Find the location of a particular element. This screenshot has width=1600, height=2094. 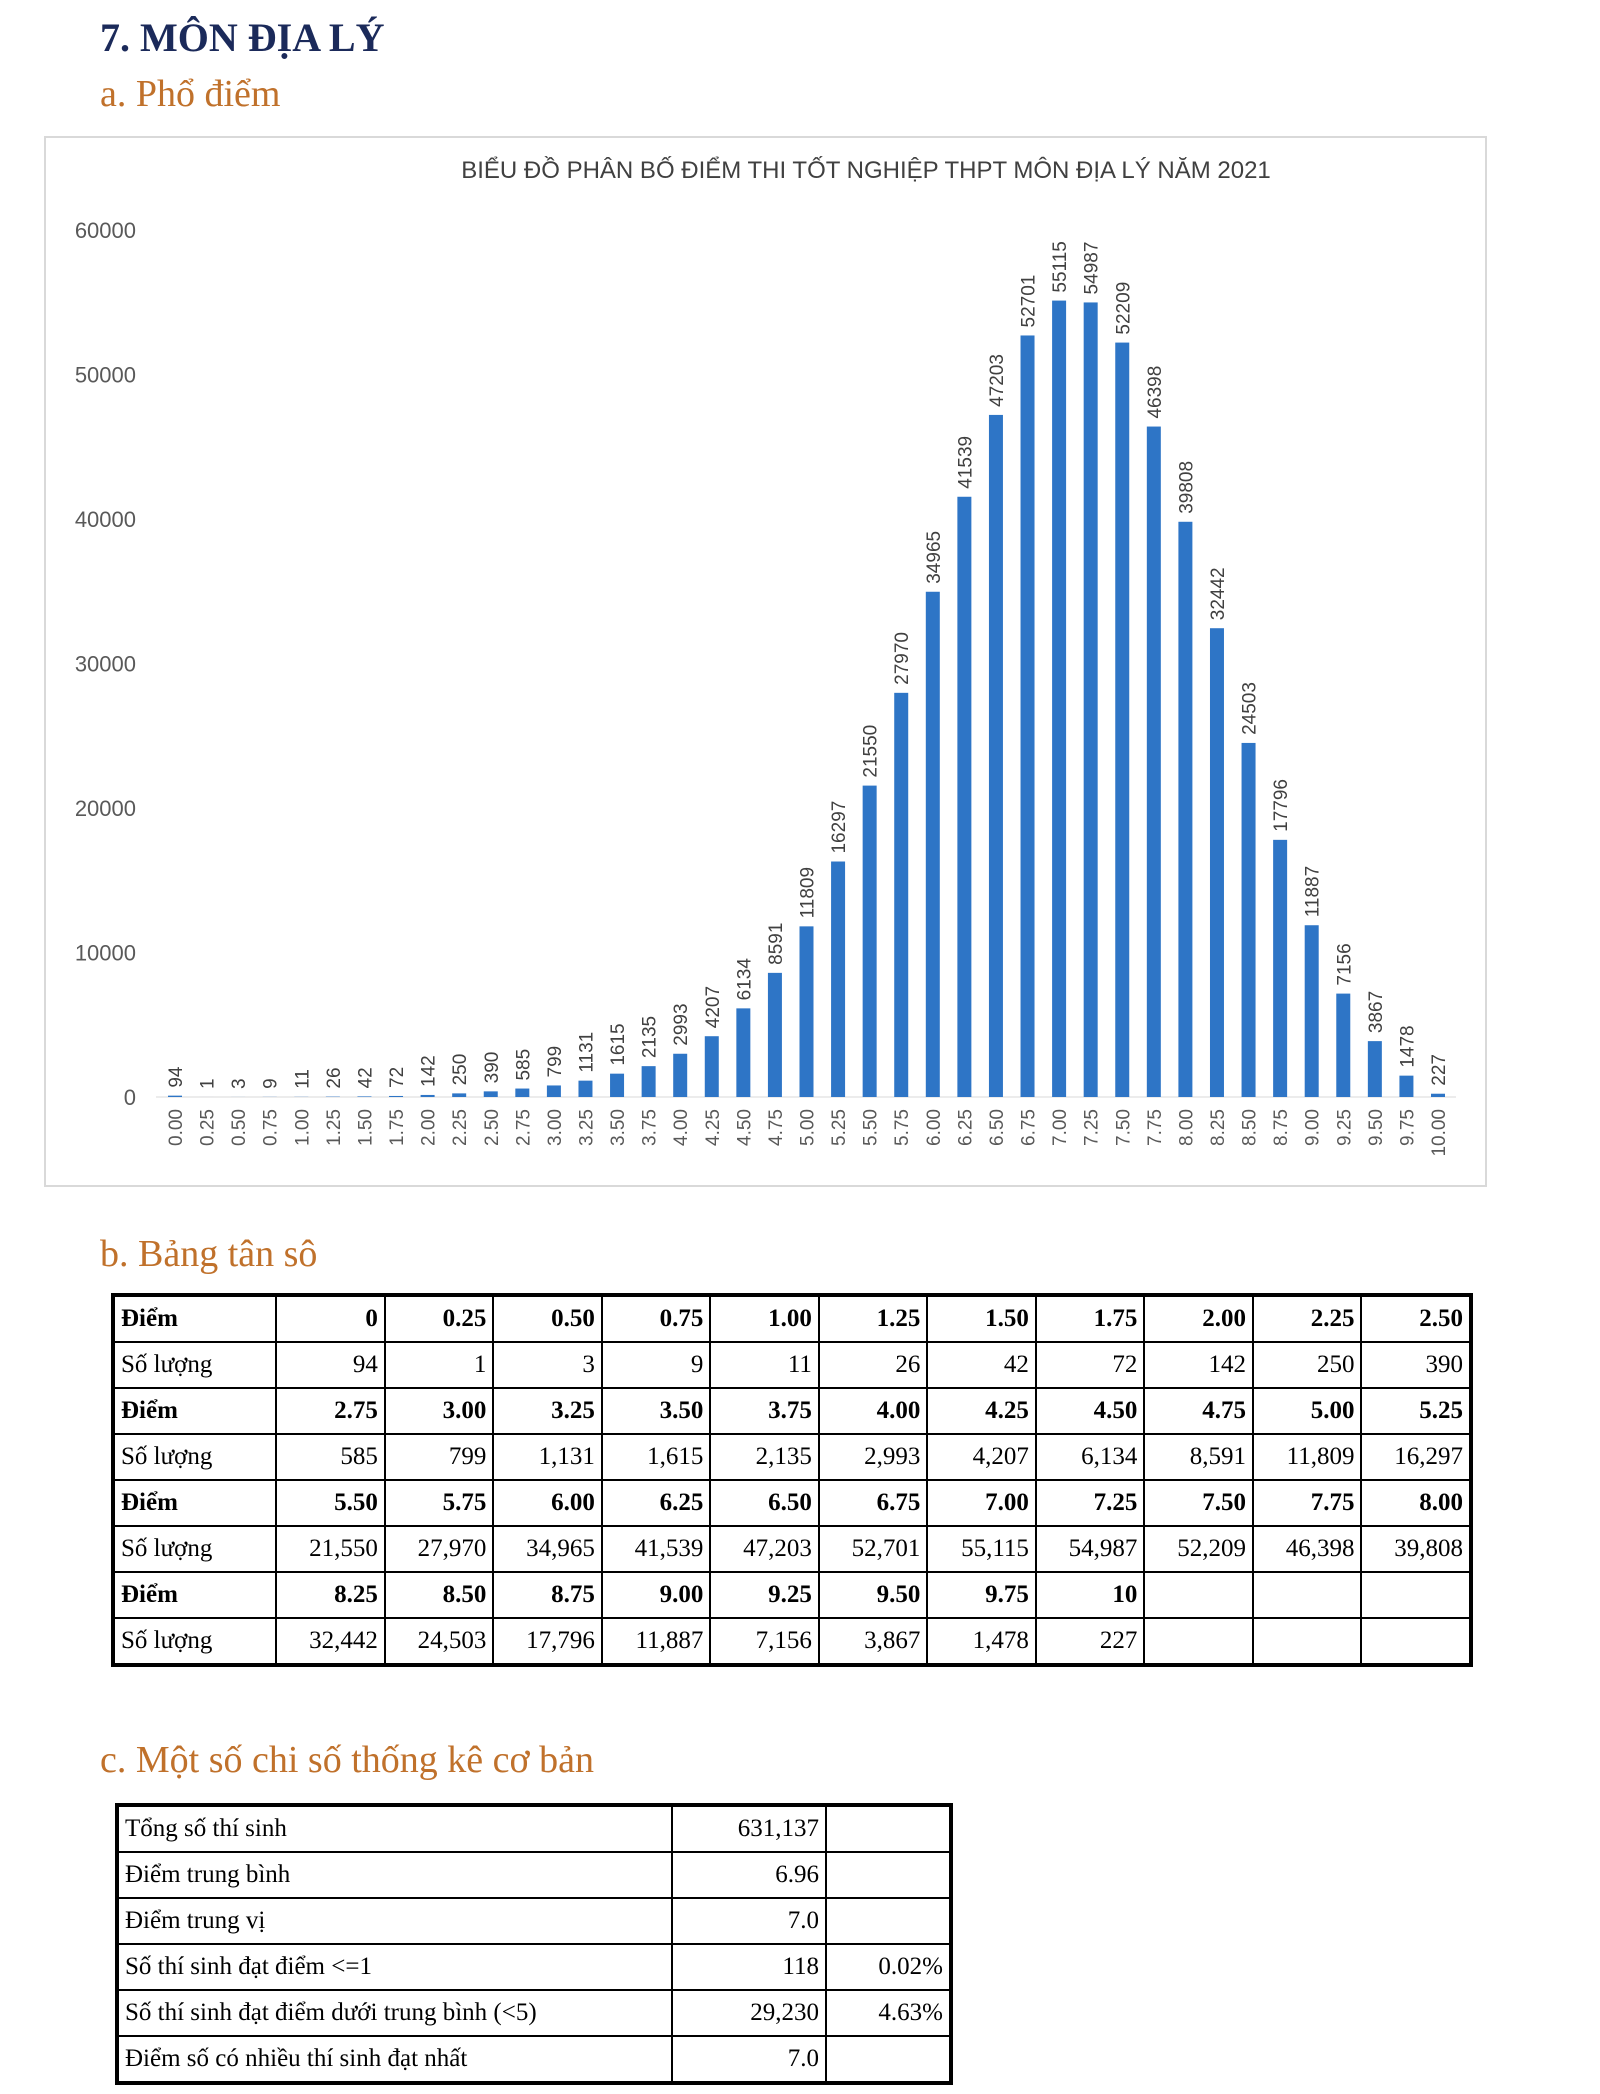

stat-label: Số thí sinh đạt điểm <=1 is located at coordinates (394, 1967).